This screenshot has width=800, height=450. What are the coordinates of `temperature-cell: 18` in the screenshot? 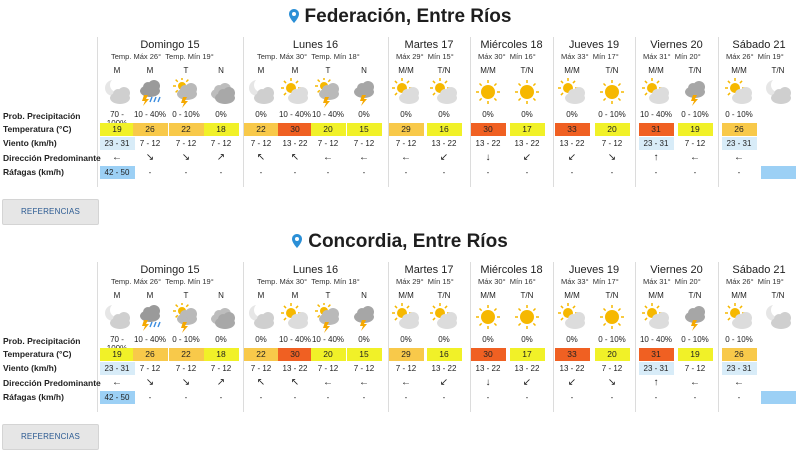 It's located at (221, 129).